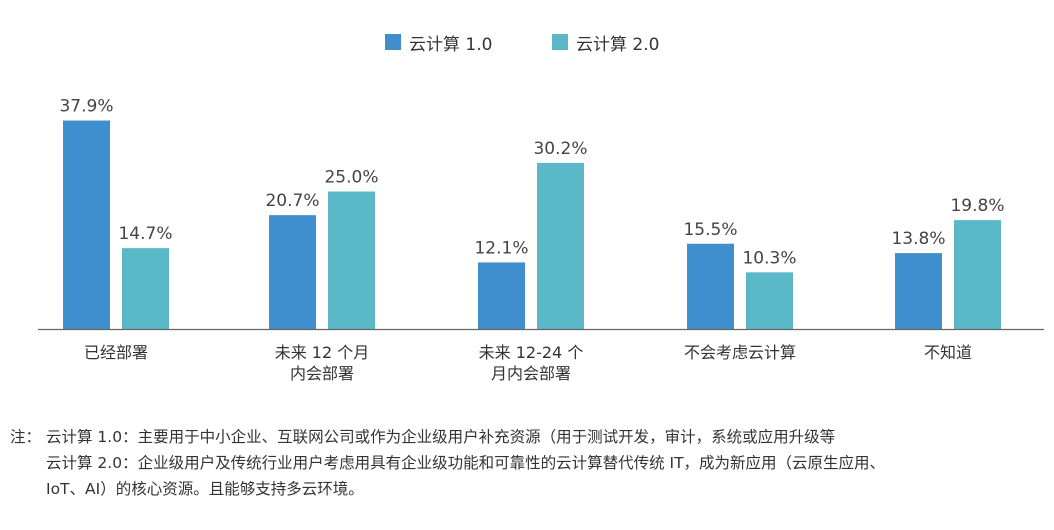  Describe the element at coordinates (292, 201) in the screenshot. I see `data-label-series-1-2: 20.7%` at that location.